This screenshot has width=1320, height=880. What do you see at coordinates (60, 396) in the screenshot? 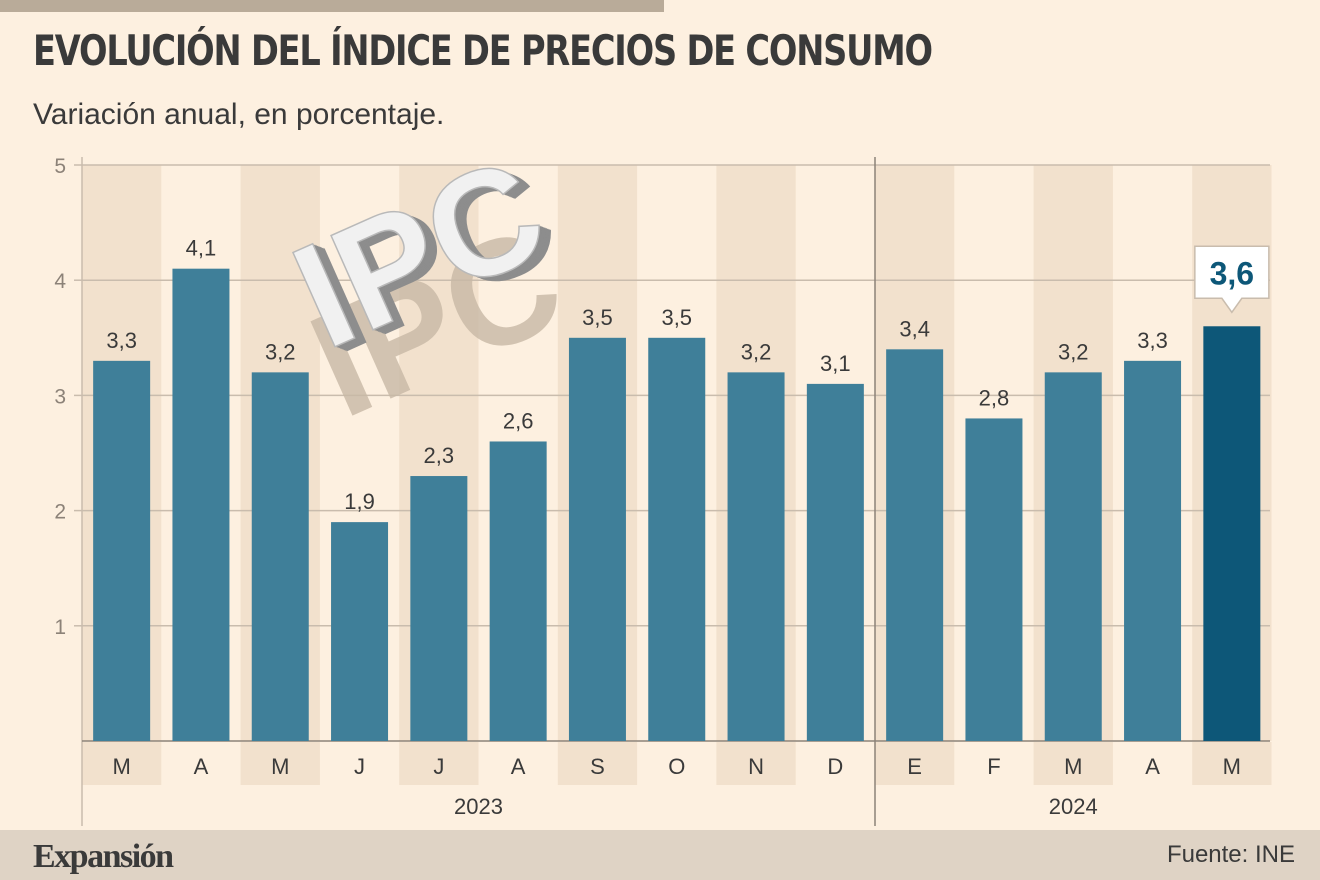
I see `y-tick-label: 3` at bounding box center [60, 396].